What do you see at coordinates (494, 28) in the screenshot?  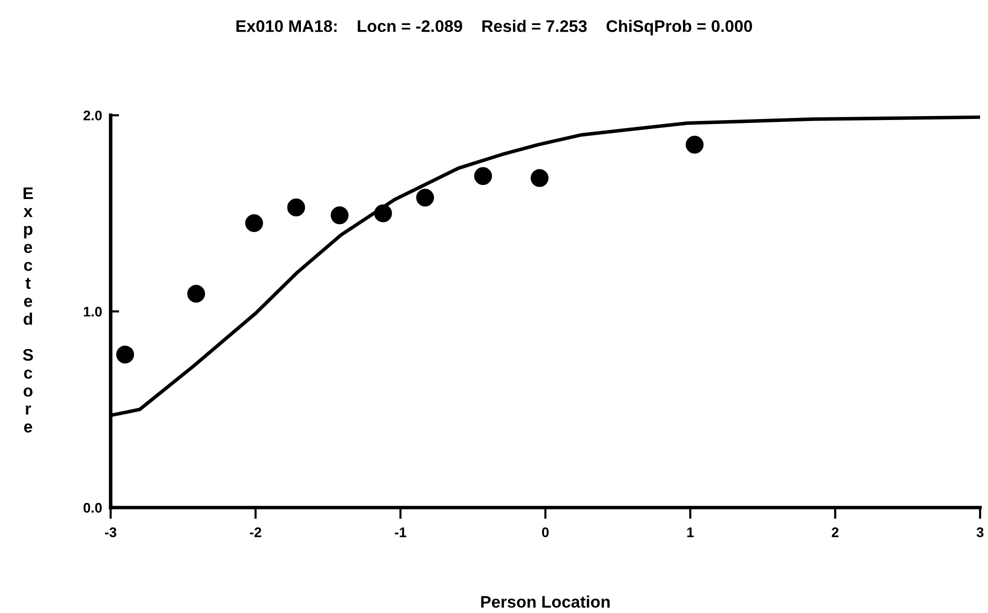 I see `chart-title: Ex010 MA18: Locn = -2.089 Resid = 7.253 ChiSqProb = 0.000` at bounding box center [494, 28].